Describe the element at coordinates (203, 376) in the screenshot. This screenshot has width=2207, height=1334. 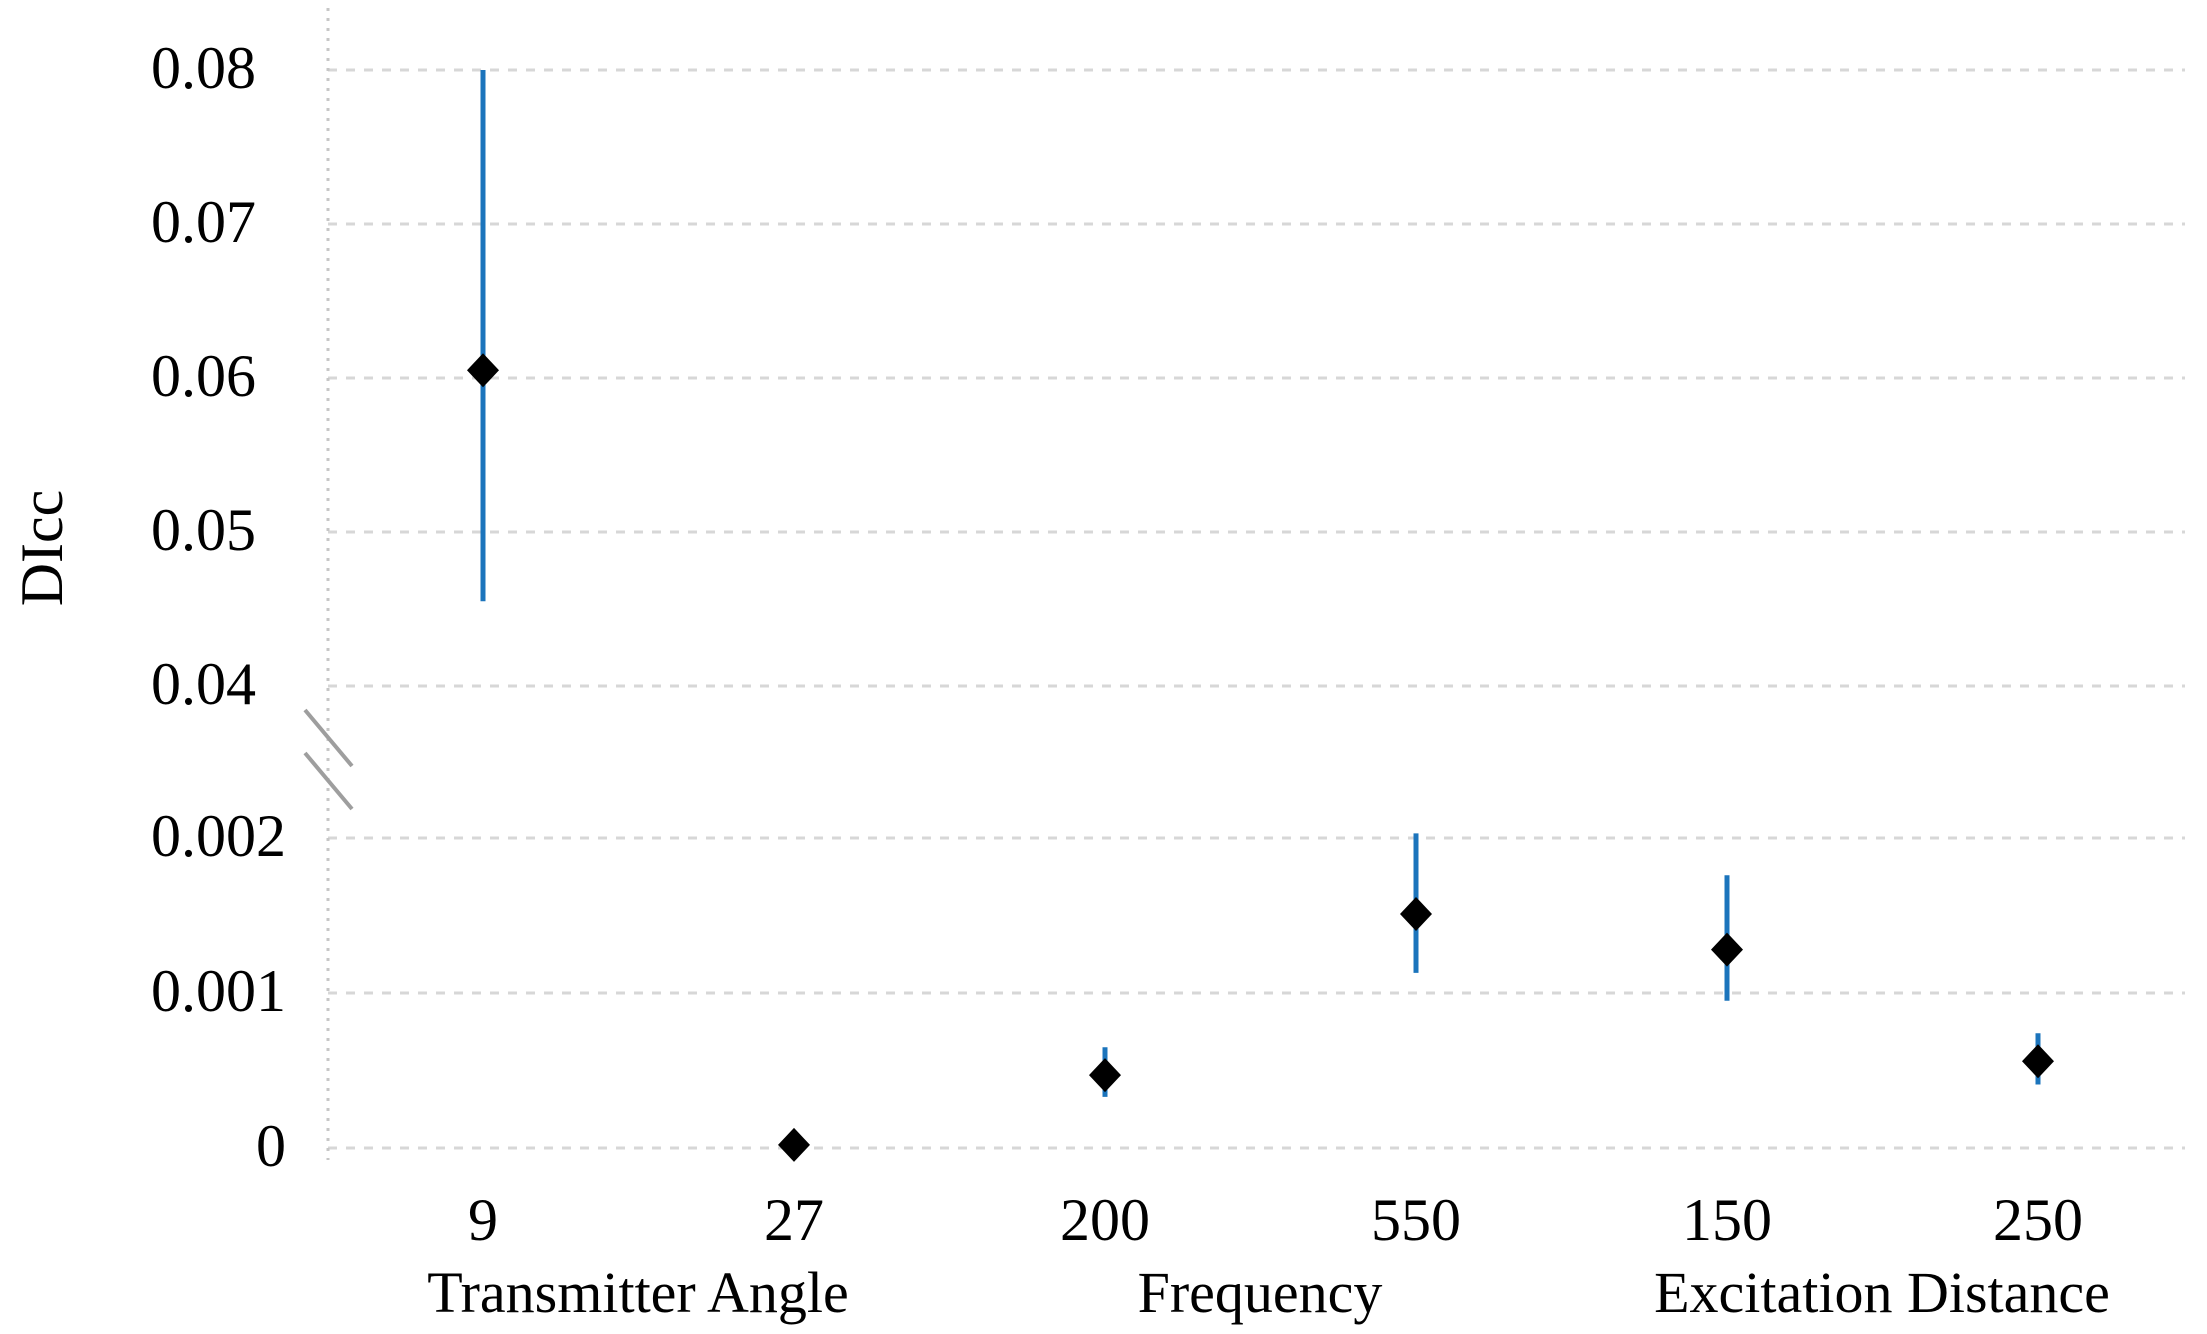
I see `y-tick-label: 0.06` at that location.